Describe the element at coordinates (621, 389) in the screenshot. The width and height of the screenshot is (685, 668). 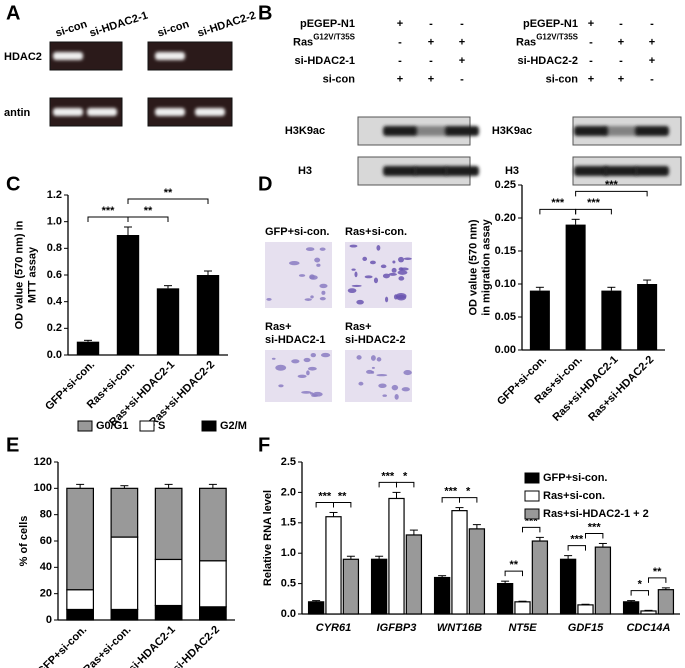
I see `x-tick-label: Ras+si-HDAC2-2` at that location.